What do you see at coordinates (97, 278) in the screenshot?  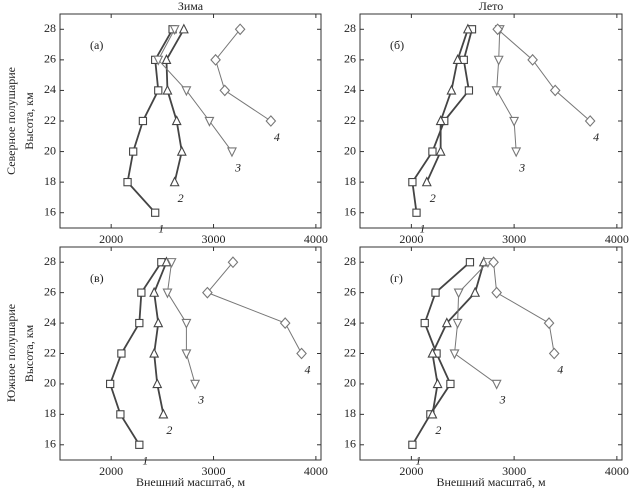 I see `panel-label: (в)` at bounding box center [97, 278].